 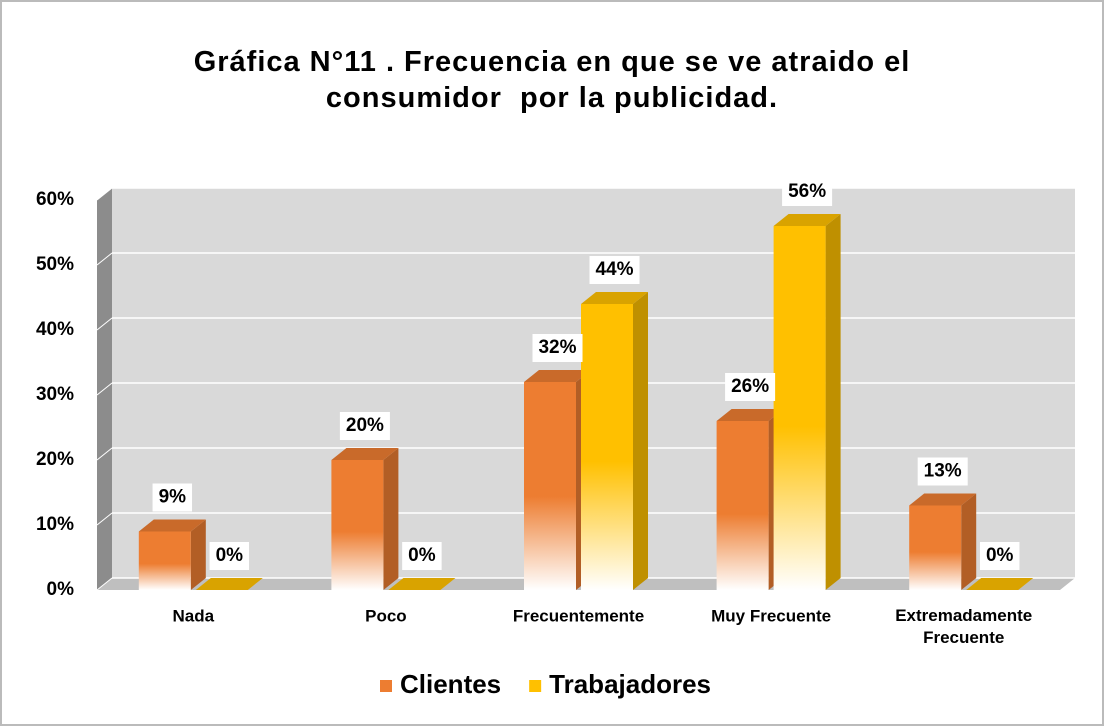 What do you see at coordinates (61, 589) in the screenshot?
I see `y-tick-label: 0%` at bounding box center [61, 589].